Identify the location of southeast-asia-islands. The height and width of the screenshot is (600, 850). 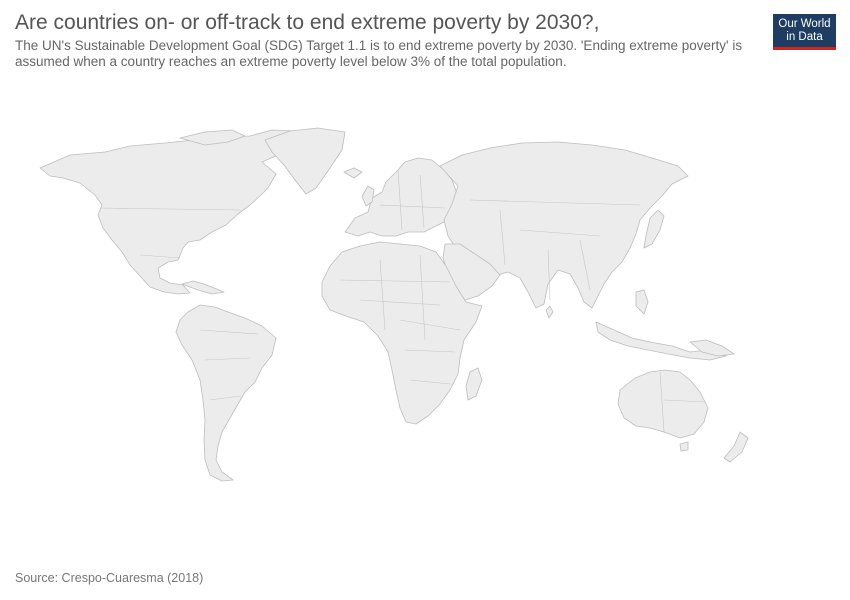
(661, 341).